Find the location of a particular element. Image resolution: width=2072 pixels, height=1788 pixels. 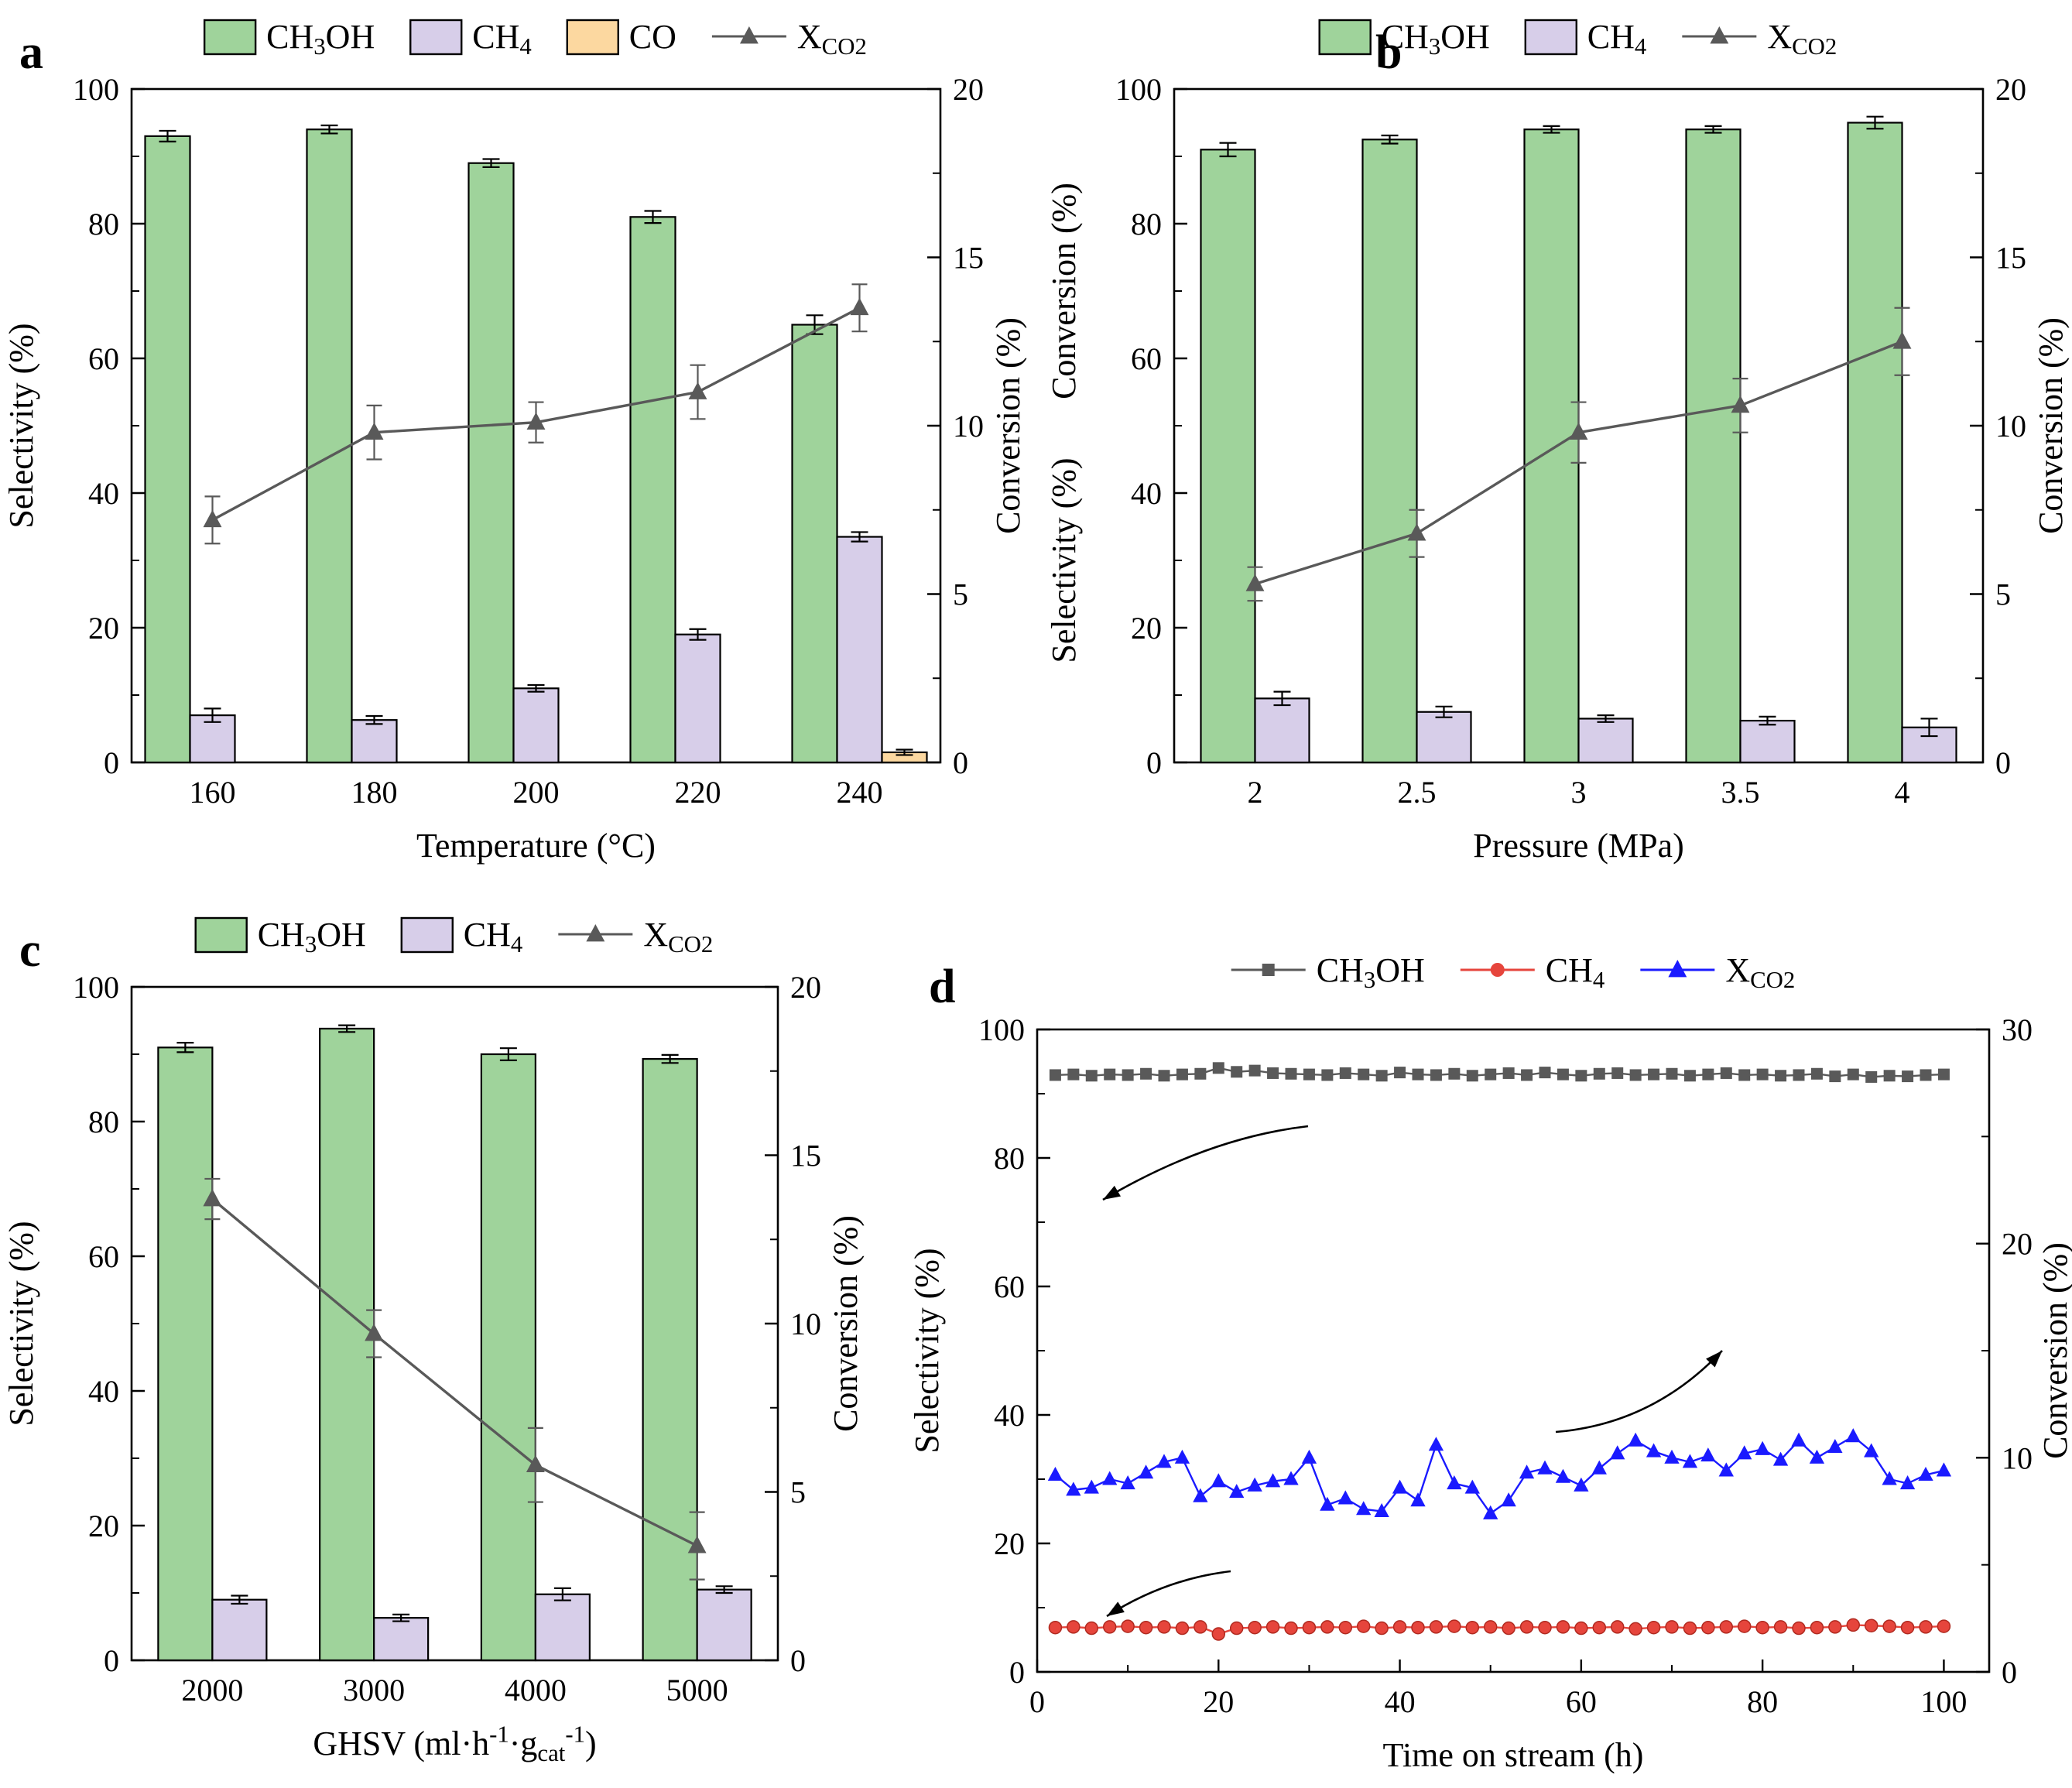

legend-label: CH4​ is located at coordinates (1575, 972).